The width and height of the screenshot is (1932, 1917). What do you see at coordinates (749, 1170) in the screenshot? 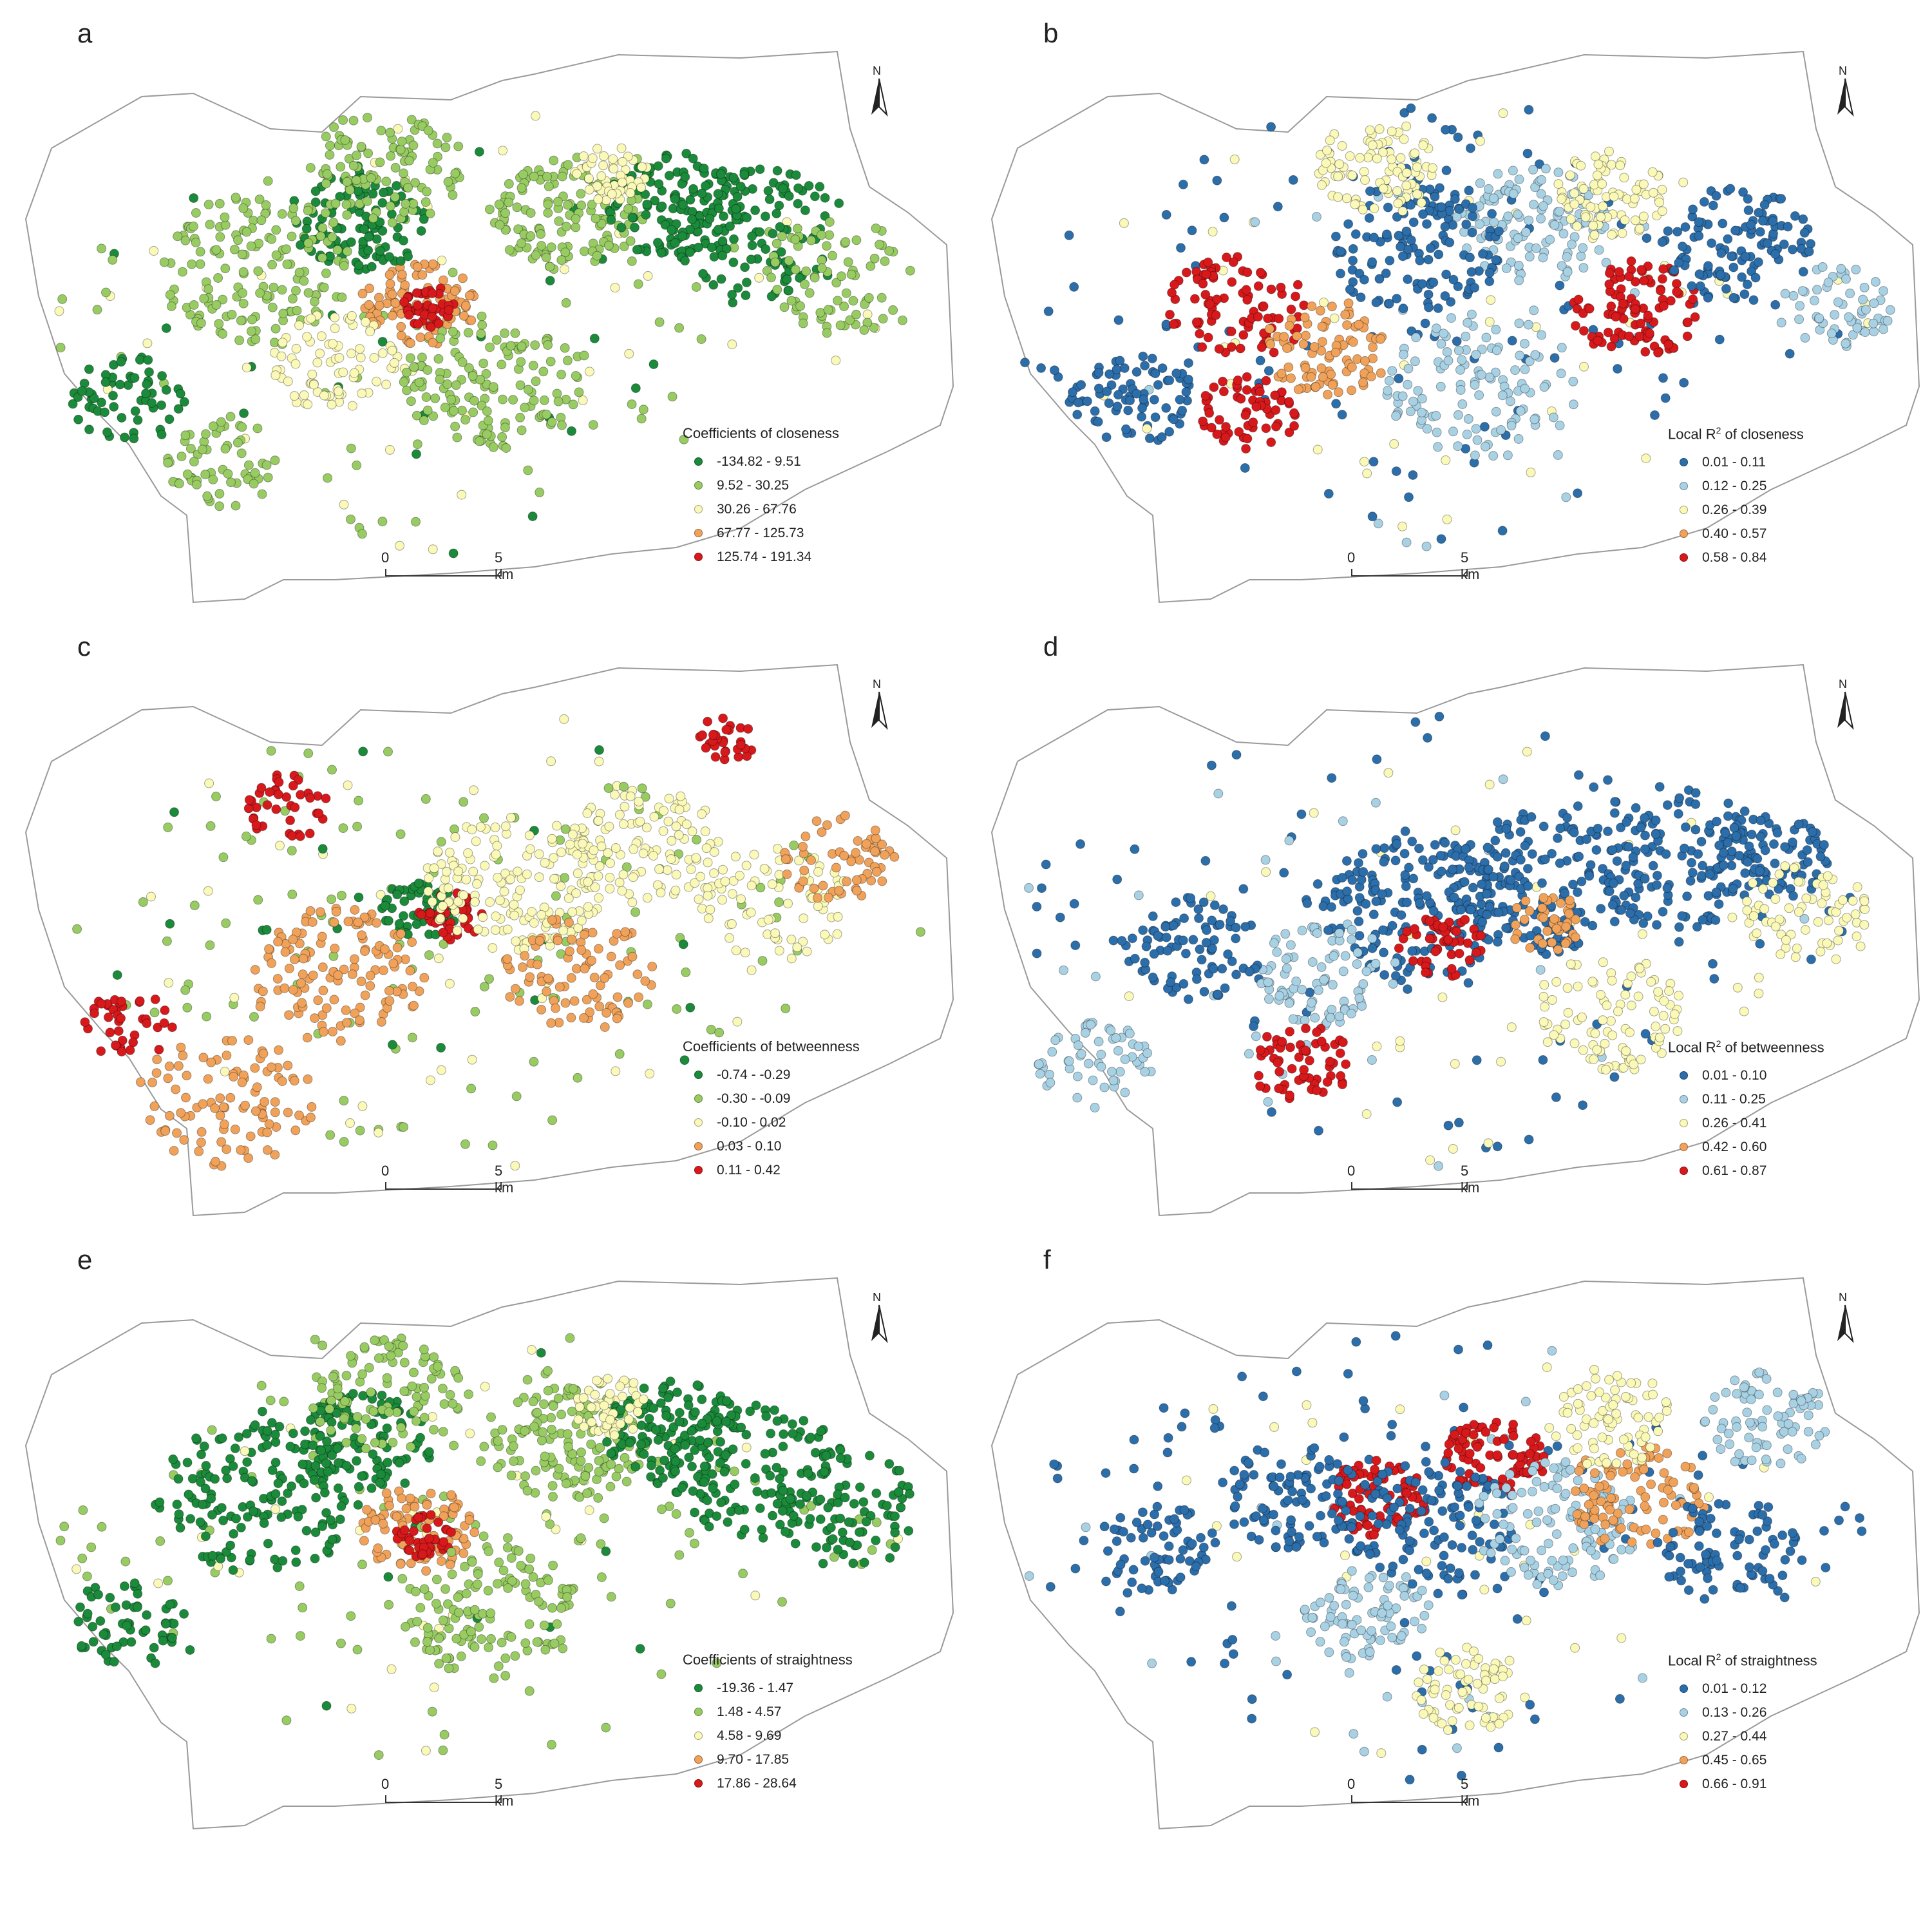
I see `legend-label: 0.11 - 0.42` at bounding box center [749, 1170].